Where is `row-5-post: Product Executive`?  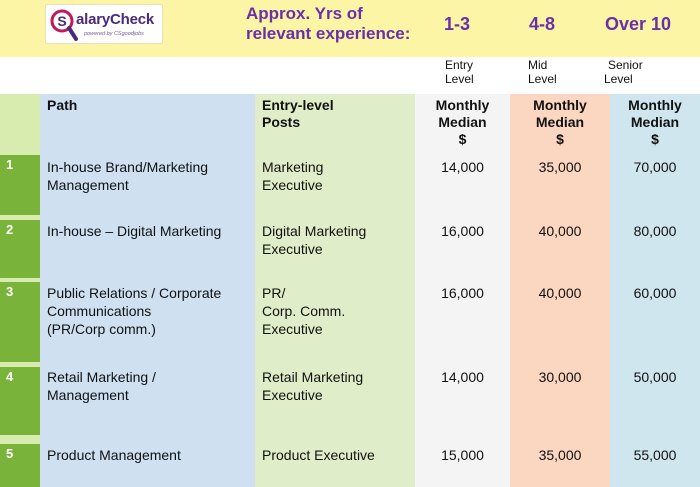
row-5-post: Product Executive is located at coordinates (318, 455).